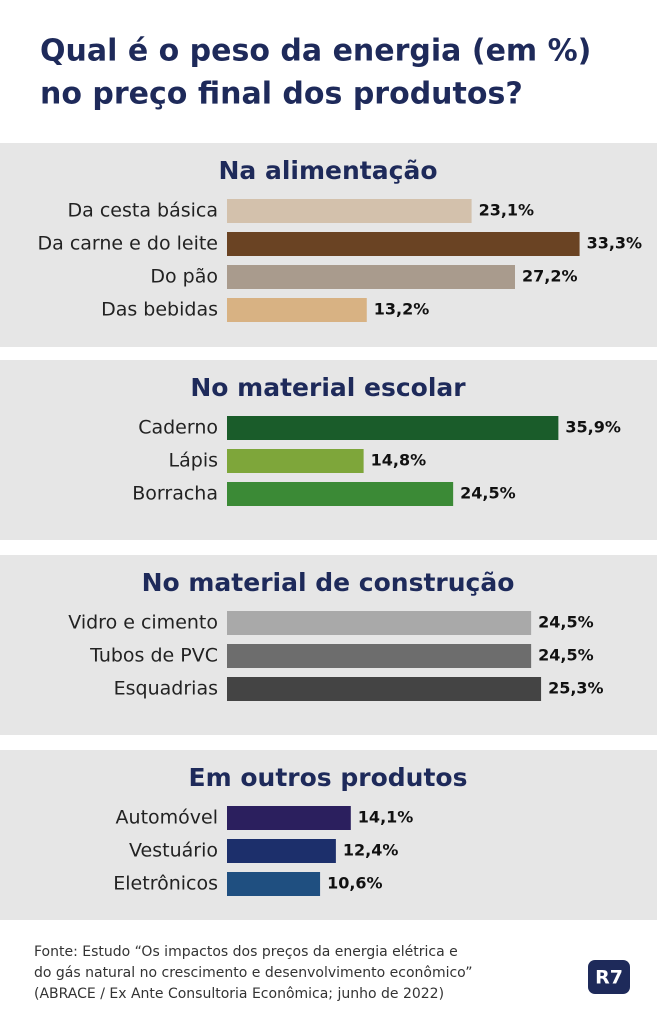 This screenshot has width=657, height=1028. Describe the element at coordinates (386, 817) in the screenshot. I see `value-label: 14,1%` at that location.